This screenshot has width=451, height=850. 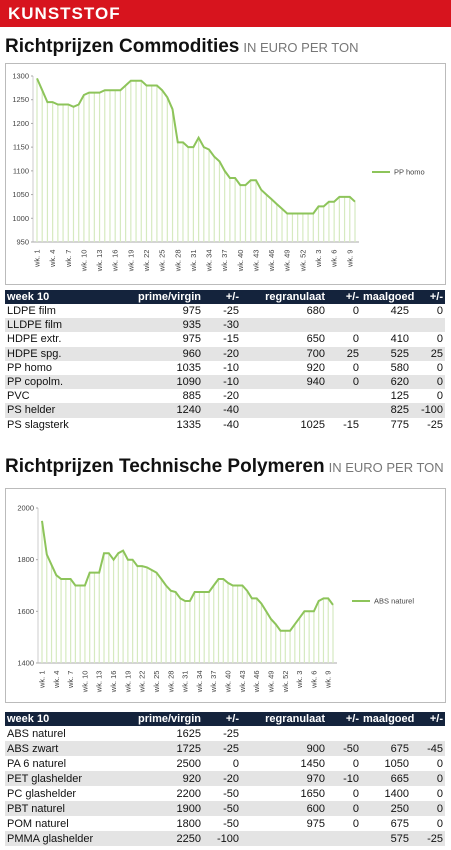 I want to click on x-tick-label: wk. 13, so click(x=99, y=261).